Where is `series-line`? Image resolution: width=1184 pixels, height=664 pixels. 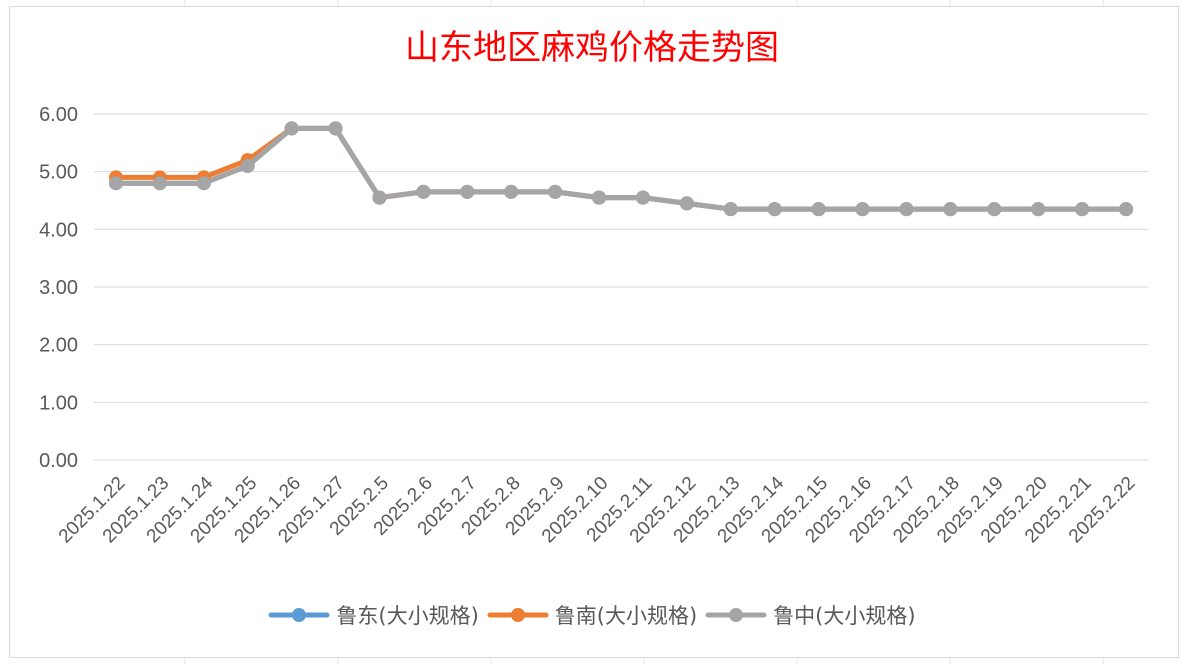 series-line is located at coordinates (621, 168).